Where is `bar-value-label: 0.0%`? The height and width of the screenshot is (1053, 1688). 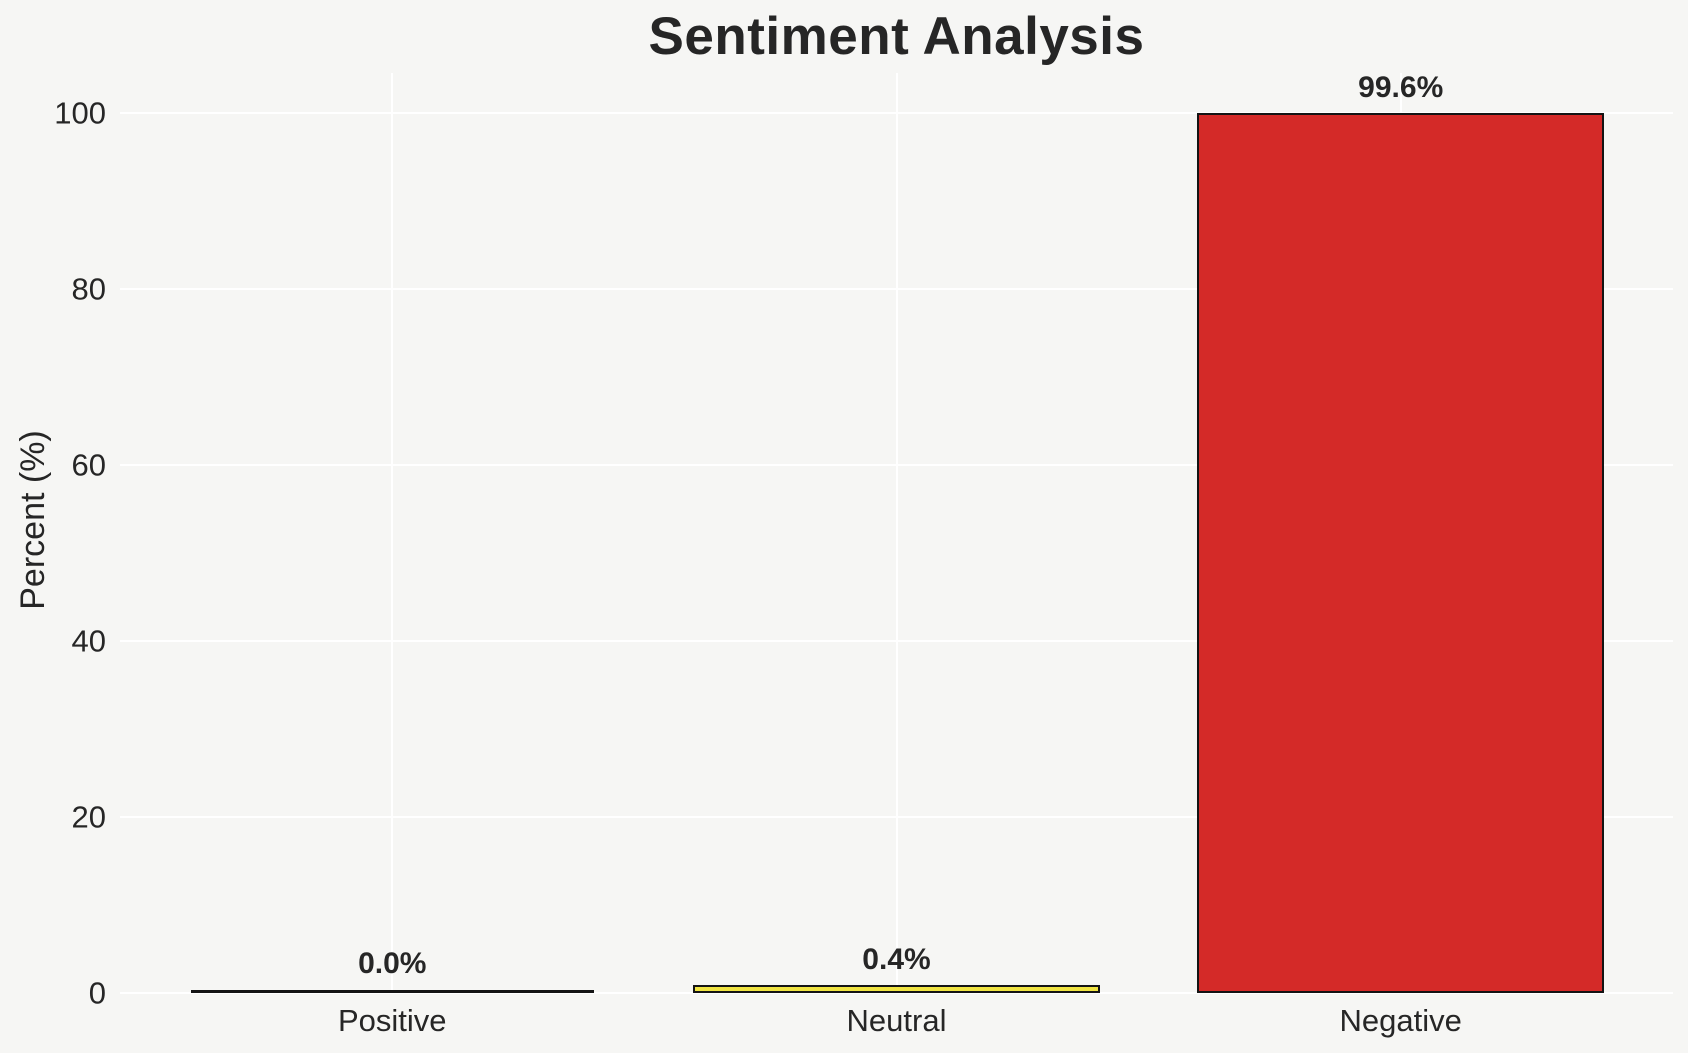 bar-value-label: 0.0% is located at coordinates (392, 963).